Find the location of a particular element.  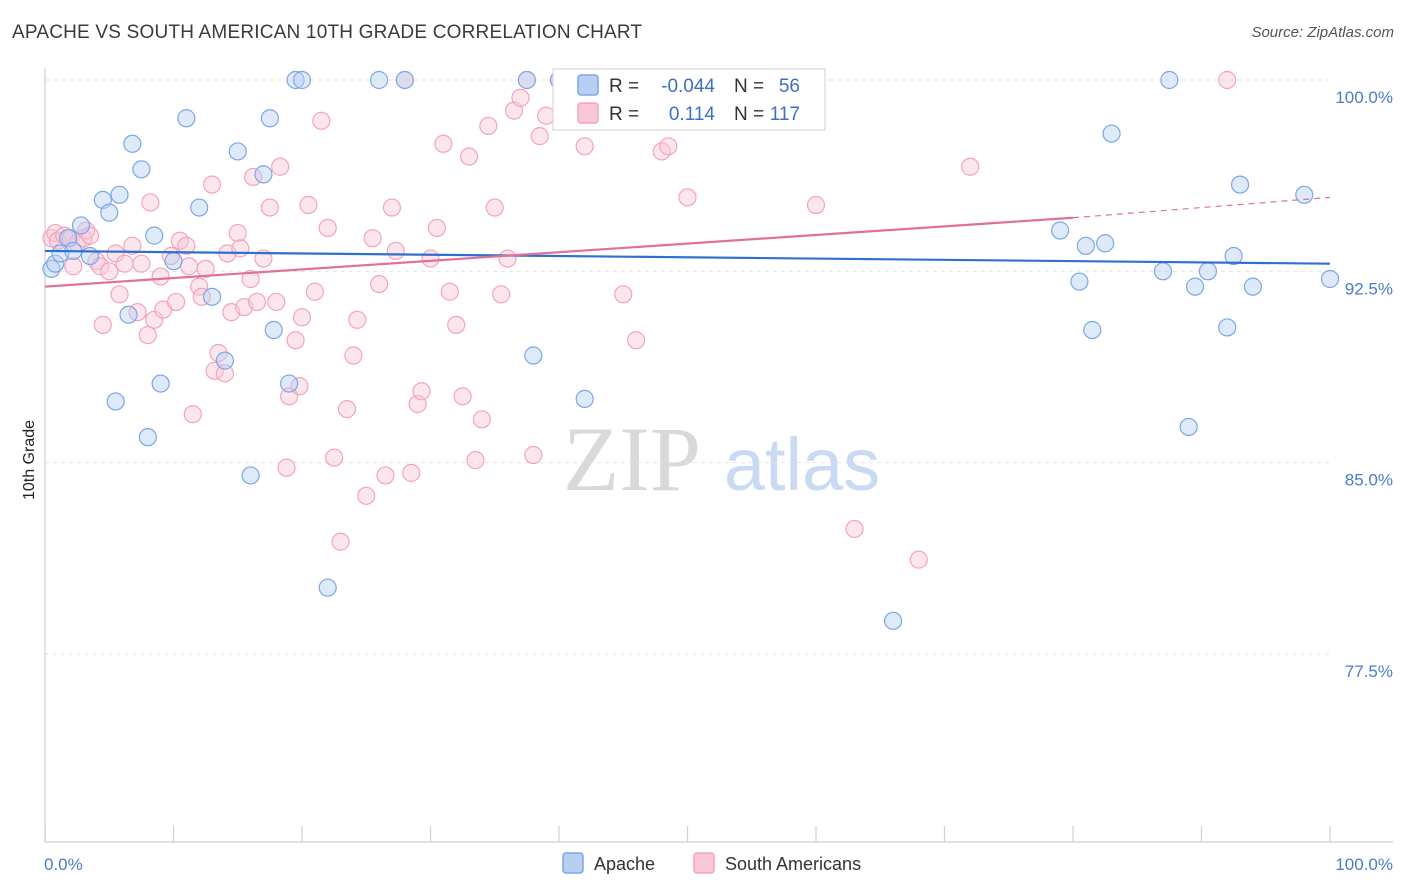

watermark-zip: ZIP is located at coordinates (632, 459).